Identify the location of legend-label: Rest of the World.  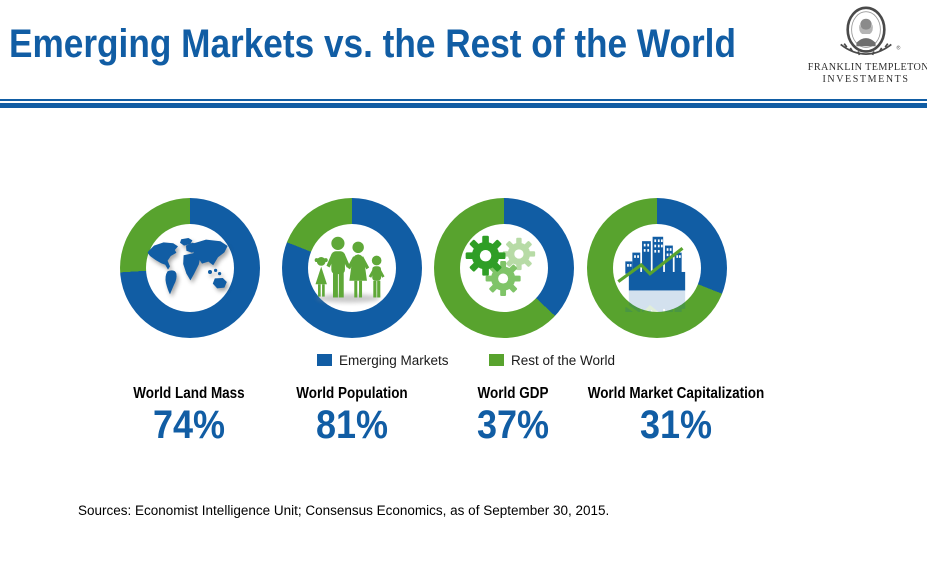
(563, 360).